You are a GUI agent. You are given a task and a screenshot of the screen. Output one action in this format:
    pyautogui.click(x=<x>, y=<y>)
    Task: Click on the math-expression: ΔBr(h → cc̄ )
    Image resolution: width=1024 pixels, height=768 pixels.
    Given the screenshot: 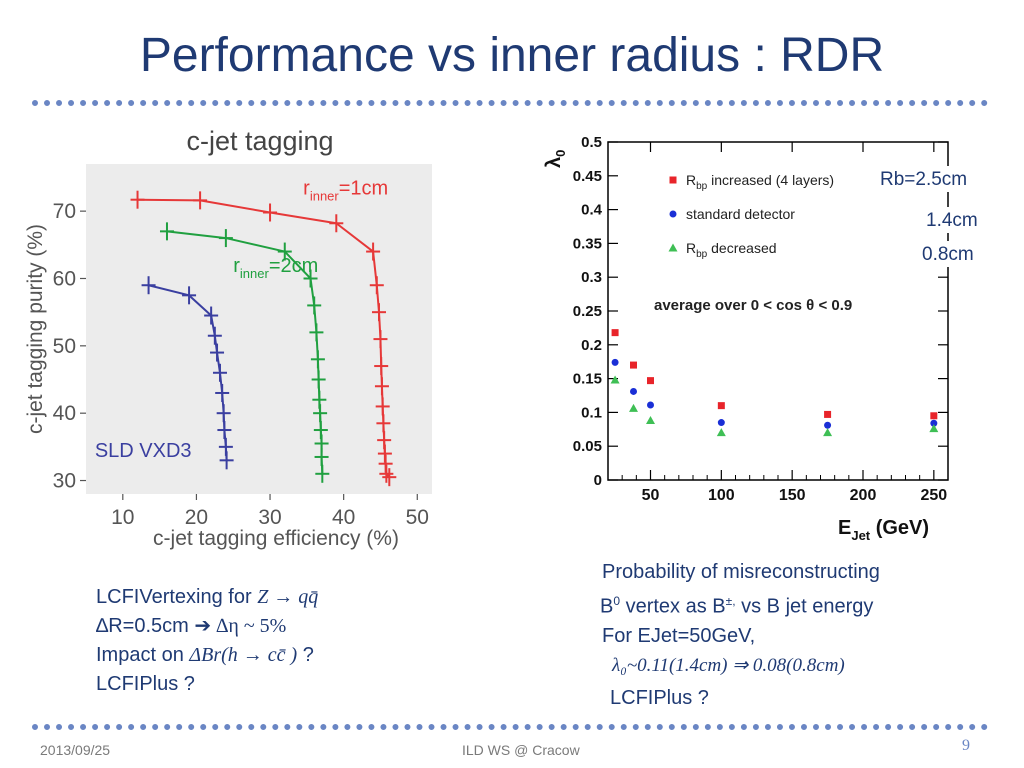 What is the action you would take?
    pyautogui.click(x=243, y=655)
    